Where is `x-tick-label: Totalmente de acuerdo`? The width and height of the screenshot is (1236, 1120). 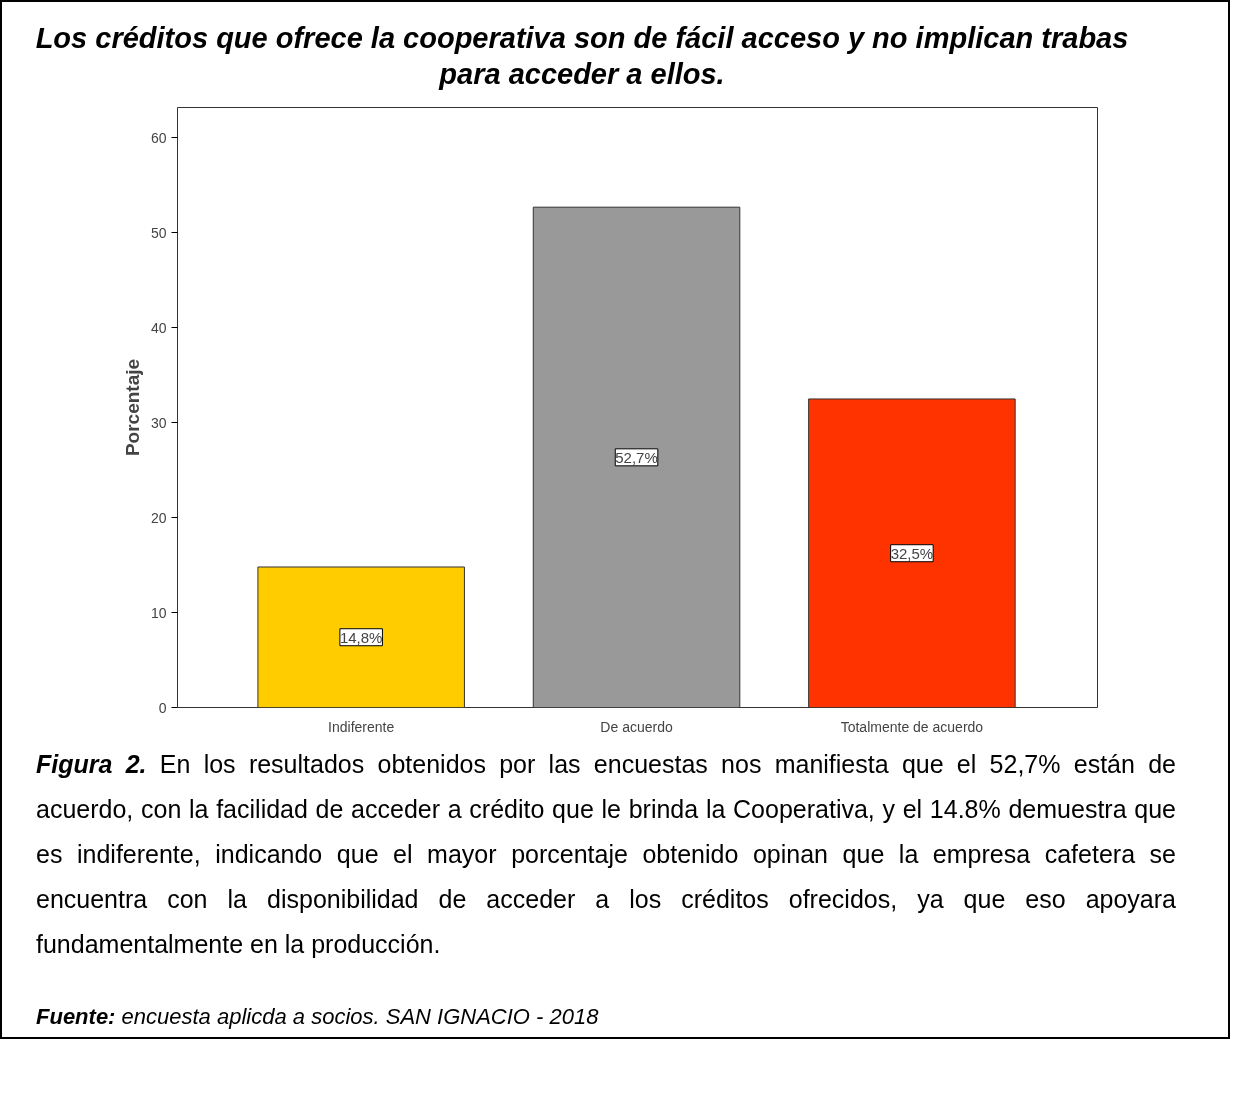
x-tick-label: Totalmente de acuerdo is located at coordinates (912, 726).